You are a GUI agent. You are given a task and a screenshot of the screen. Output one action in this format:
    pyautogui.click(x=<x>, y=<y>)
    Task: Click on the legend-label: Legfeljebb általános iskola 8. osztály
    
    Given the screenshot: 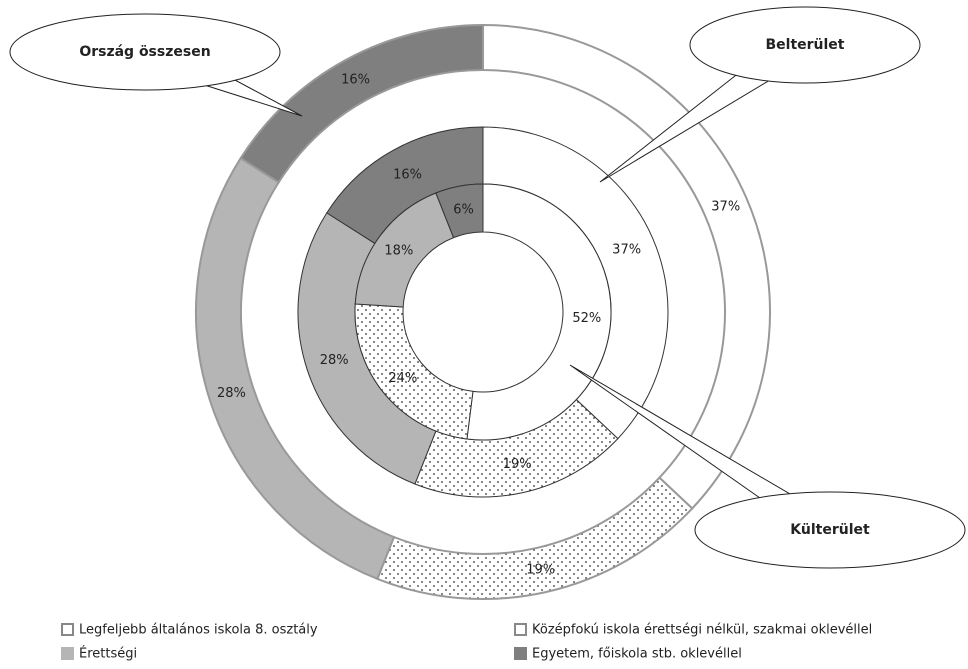 What is the action you would take?
    pyautogui.click(x=198, y=630)
    